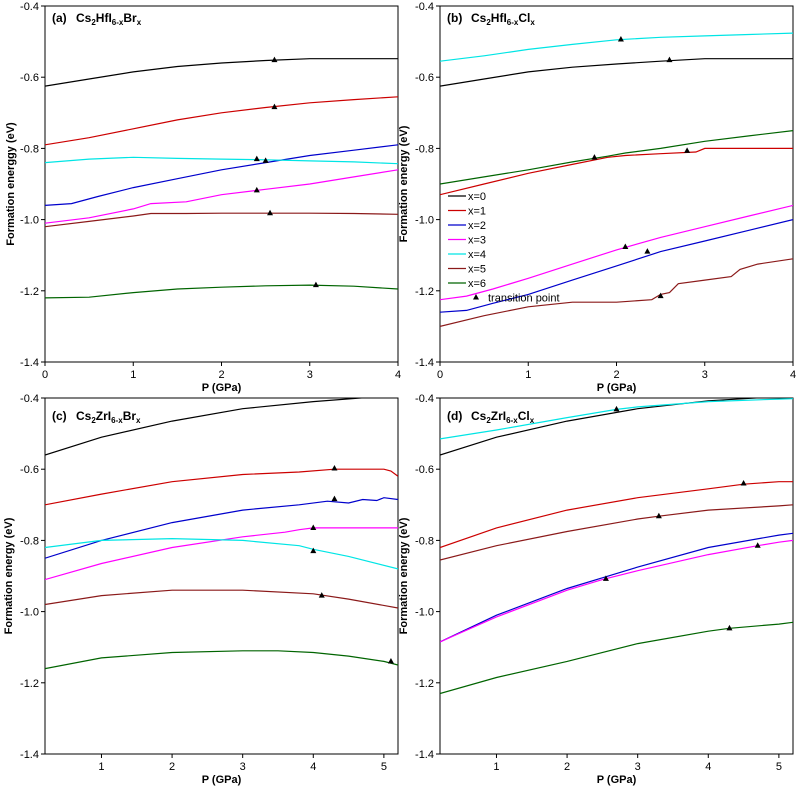  Describe the element at coordinates (567, 767) in the screenshot. I see `x-tick-label: 2` at that location.